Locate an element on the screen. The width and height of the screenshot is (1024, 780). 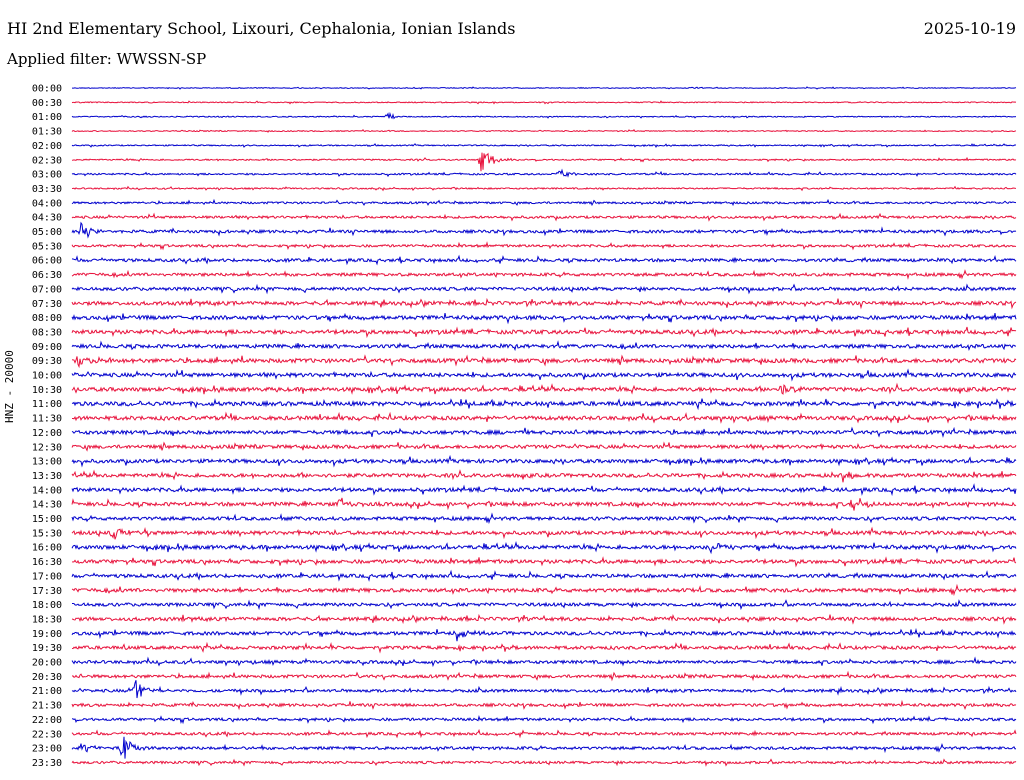
row-time-label: 20:00 is located at coordinates (47, 663).